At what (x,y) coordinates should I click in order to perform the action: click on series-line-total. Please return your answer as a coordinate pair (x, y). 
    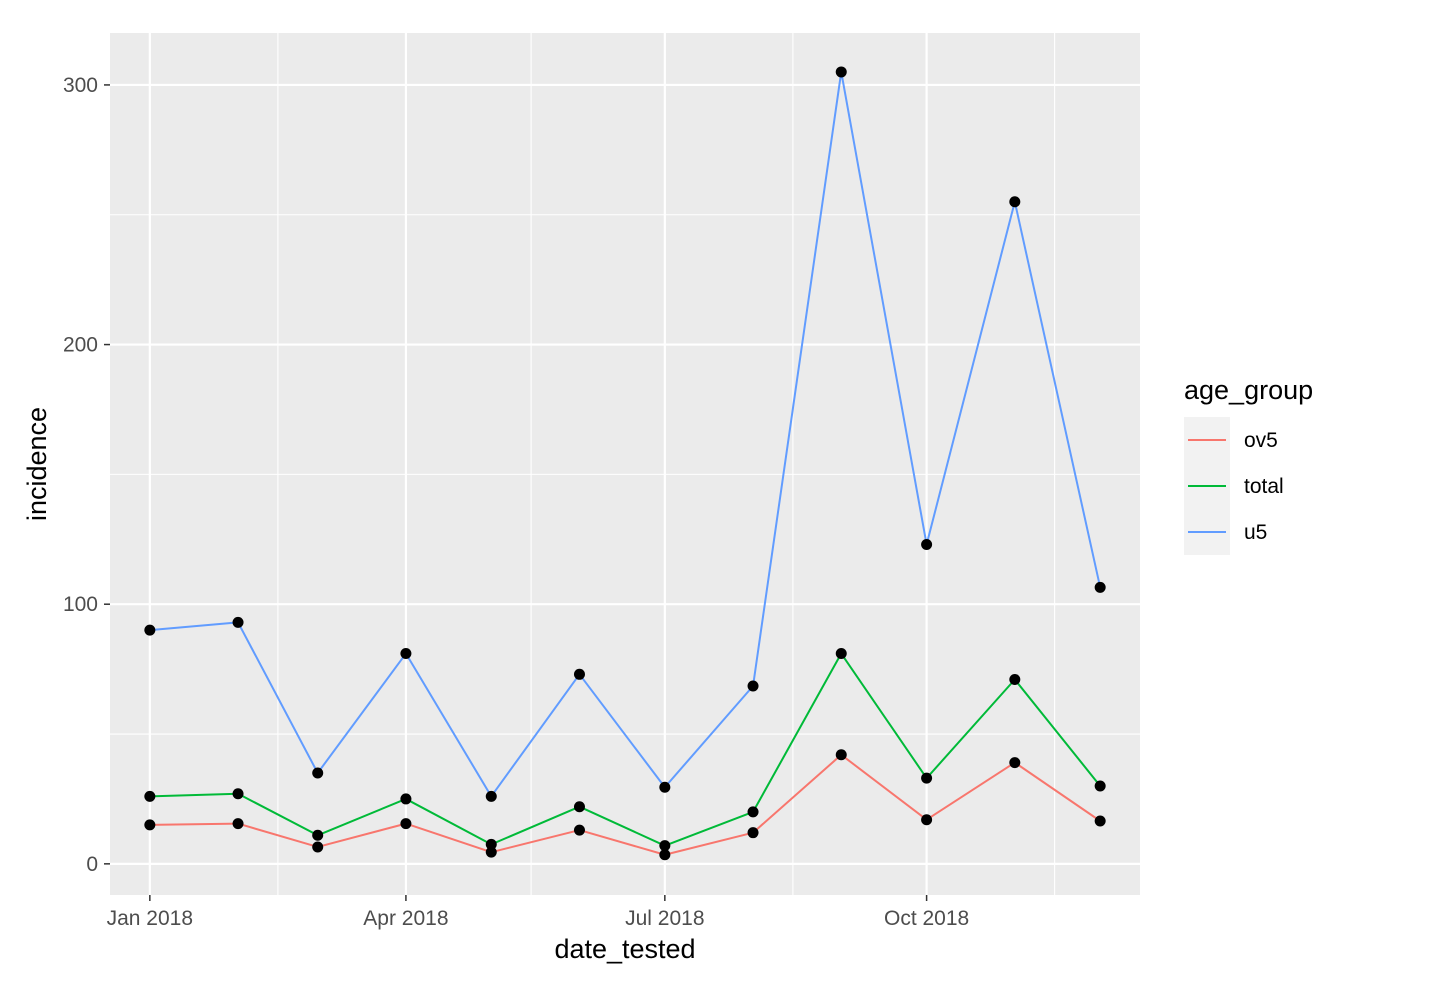
    Looking at the image, I should click on (625, 749).